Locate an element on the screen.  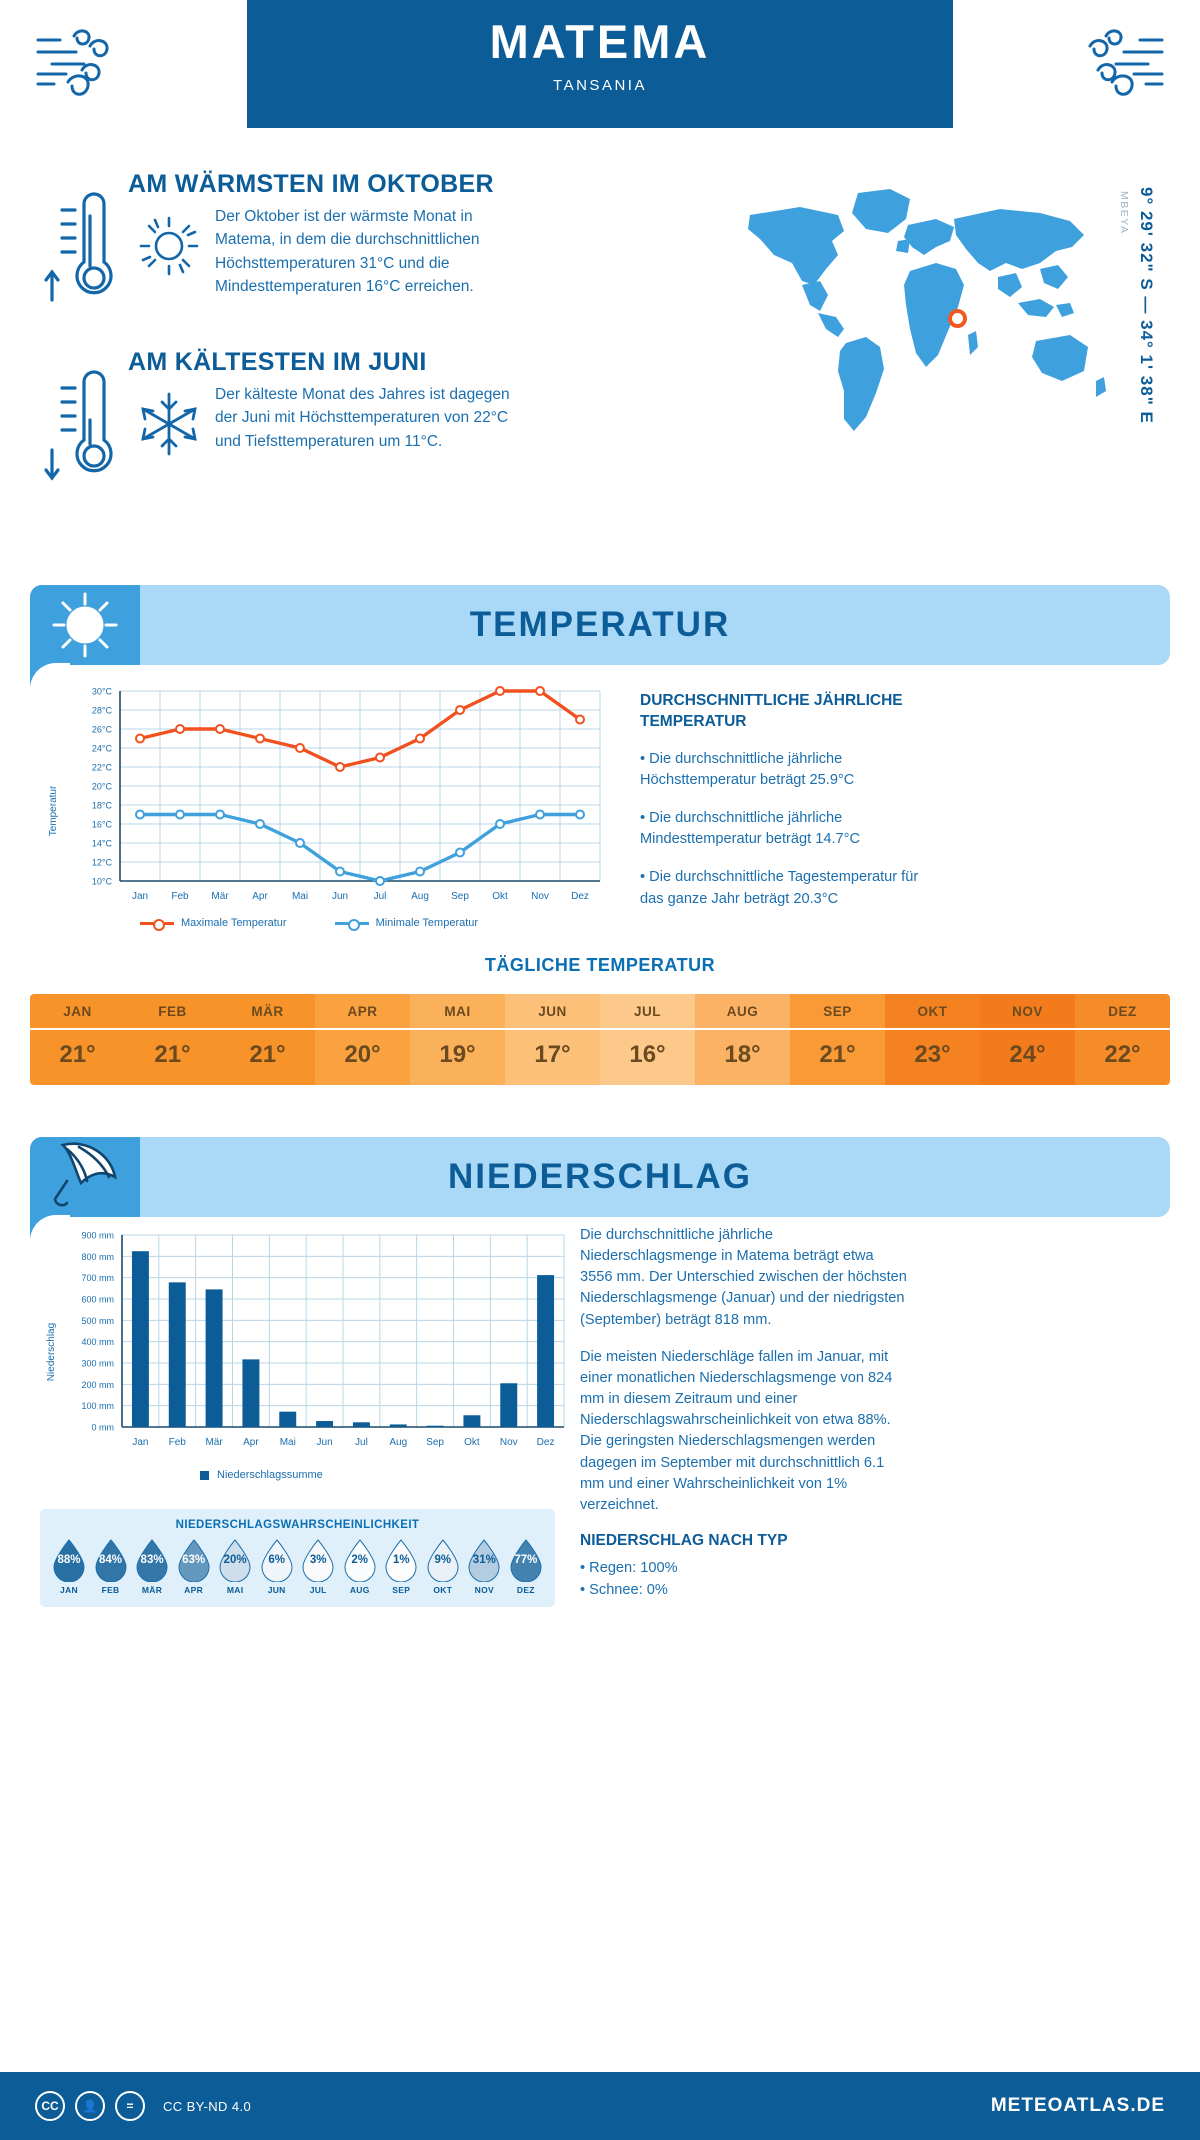
temperature-section-title: TEMPERATUR is located at coordinates (600, 624).